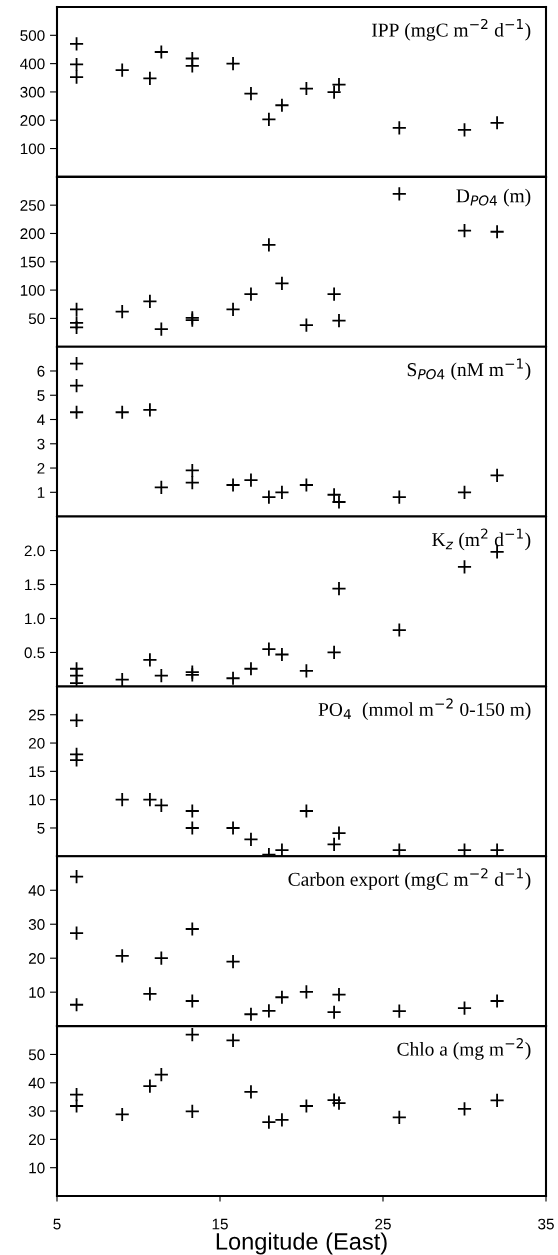 This screenshot has height=1255, width=558. Describe the element at coordinates (37, 772) in the screenshot. I see `y-tick-label: 15` at that location.